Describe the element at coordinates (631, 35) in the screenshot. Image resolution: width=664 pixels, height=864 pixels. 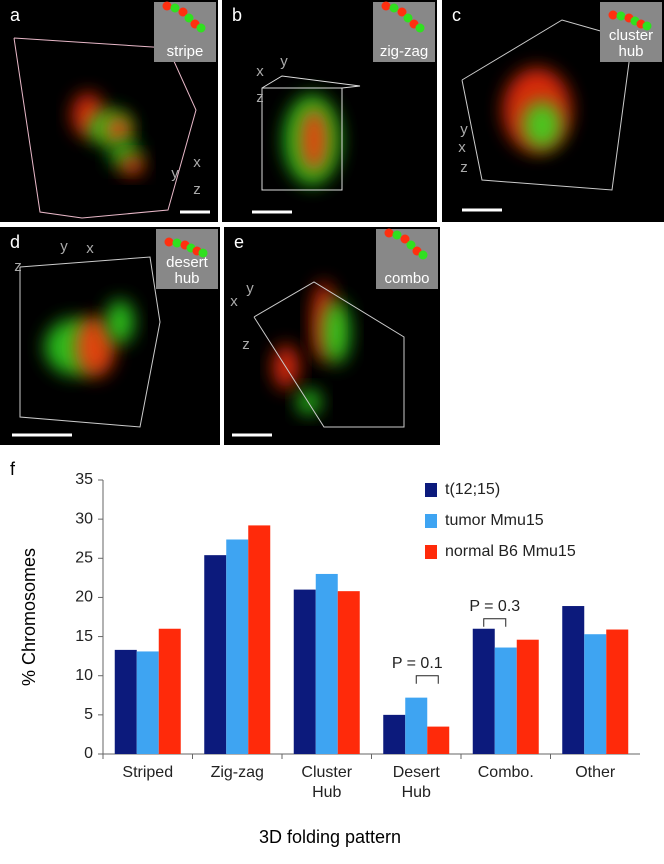
I see `inset-text: cluster` at that location.